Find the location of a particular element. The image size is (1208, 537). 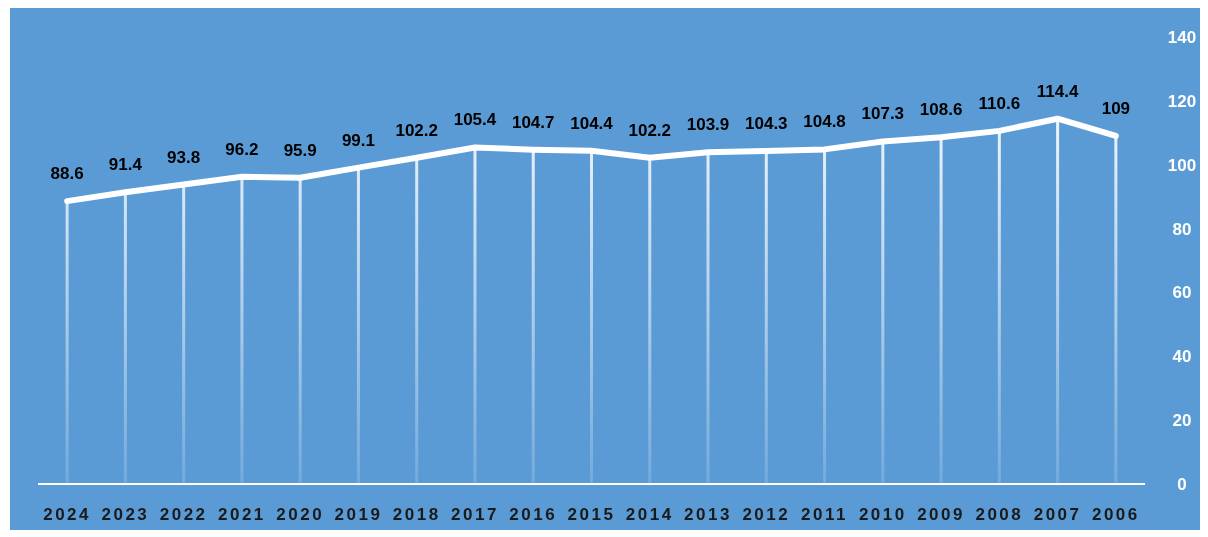

data-label: 104.3 is located at coordinates (766, 123).